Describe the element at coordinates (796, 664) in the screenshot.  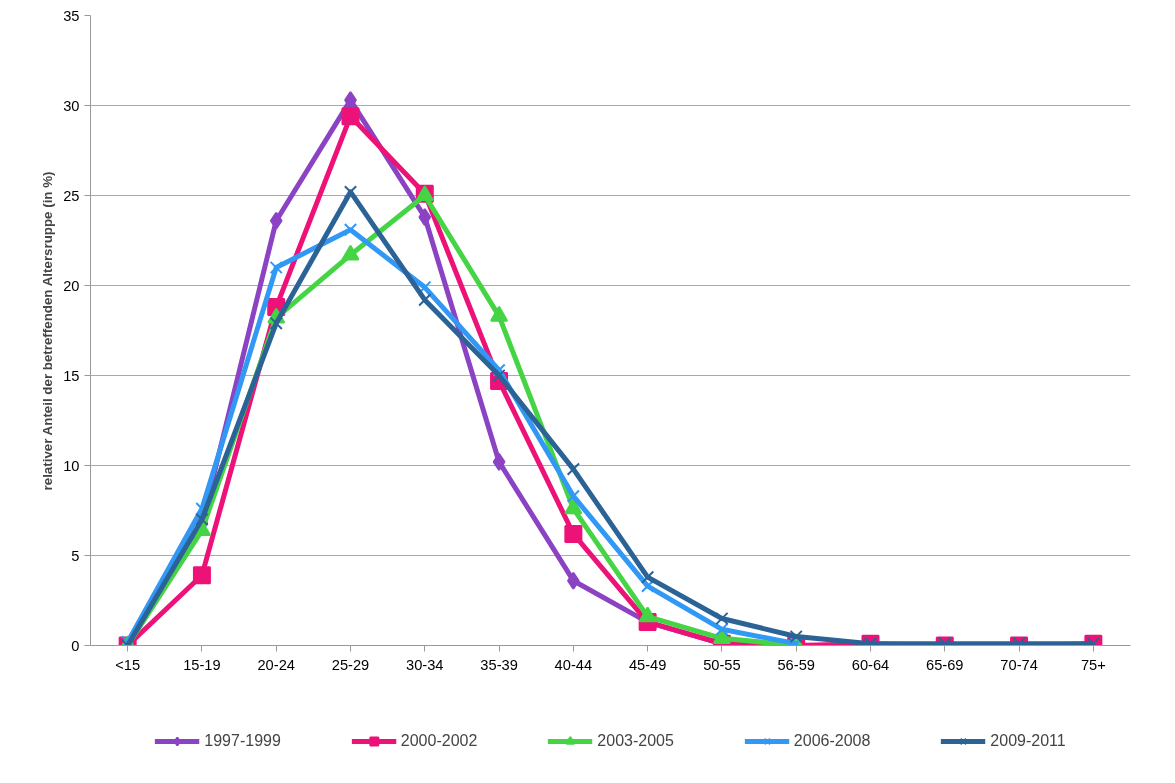
I see `x-tick-label: 56-59` at that location.